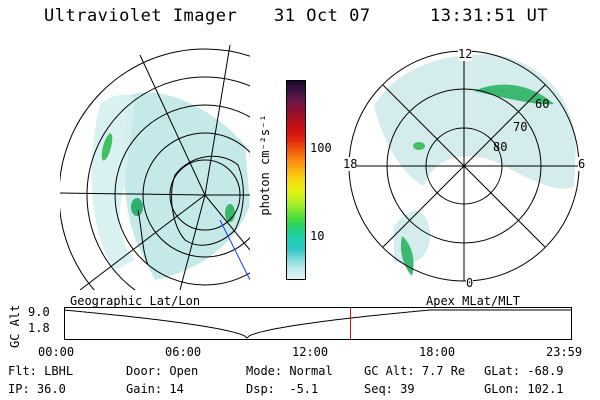 The width and height of the screenshot is (600, 400). I want to click on footprint-line, so click(234, 250).